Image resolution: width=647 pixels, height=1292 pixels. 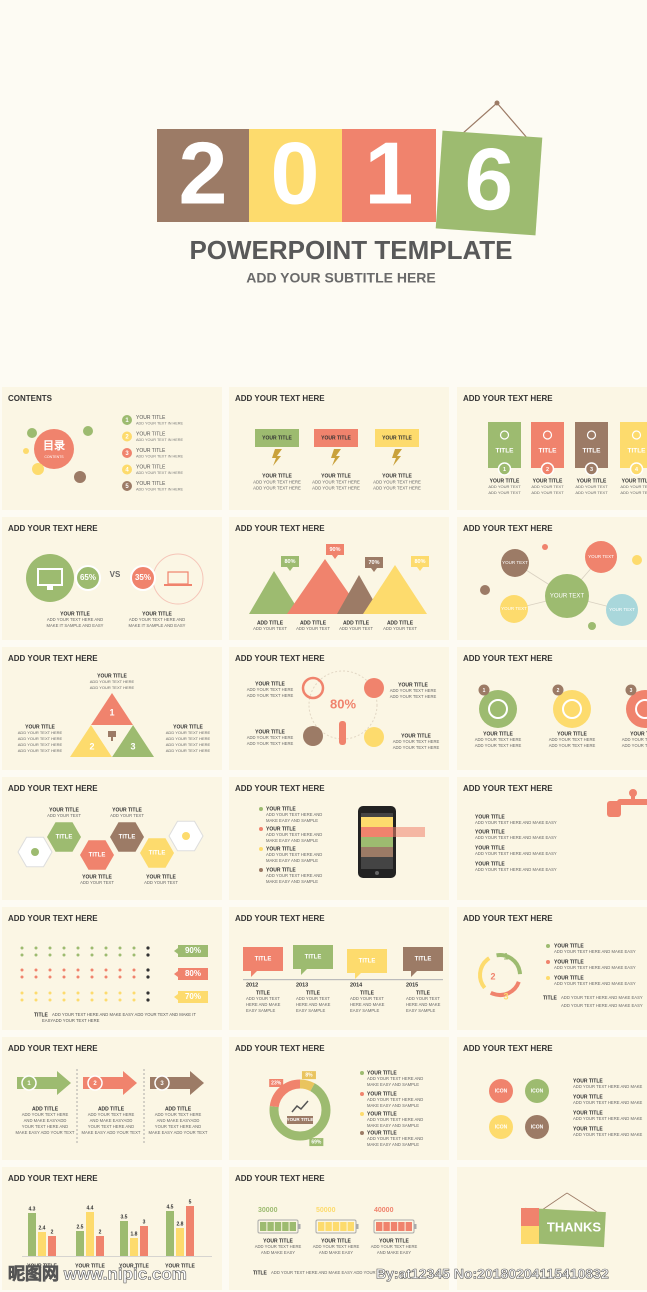 I want to click on slide-label: 2, so click(x=91, y=746).